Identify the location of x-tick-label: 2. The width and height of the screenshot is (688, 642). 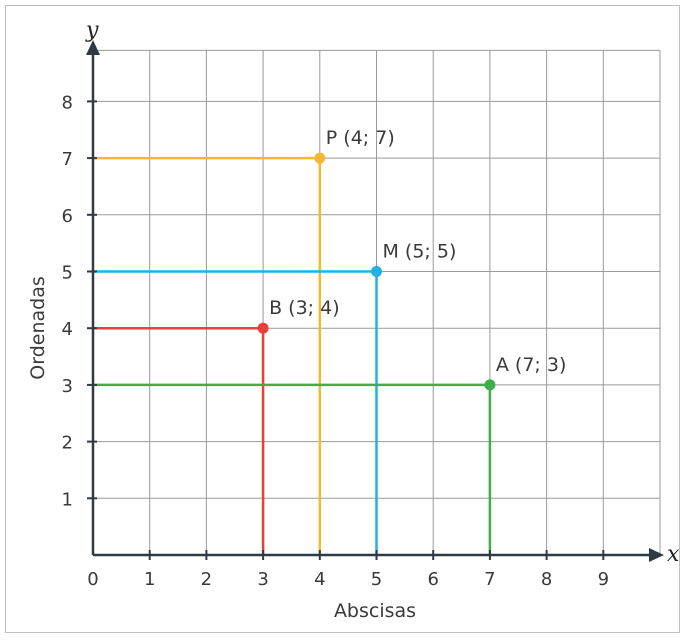
(206, 579).